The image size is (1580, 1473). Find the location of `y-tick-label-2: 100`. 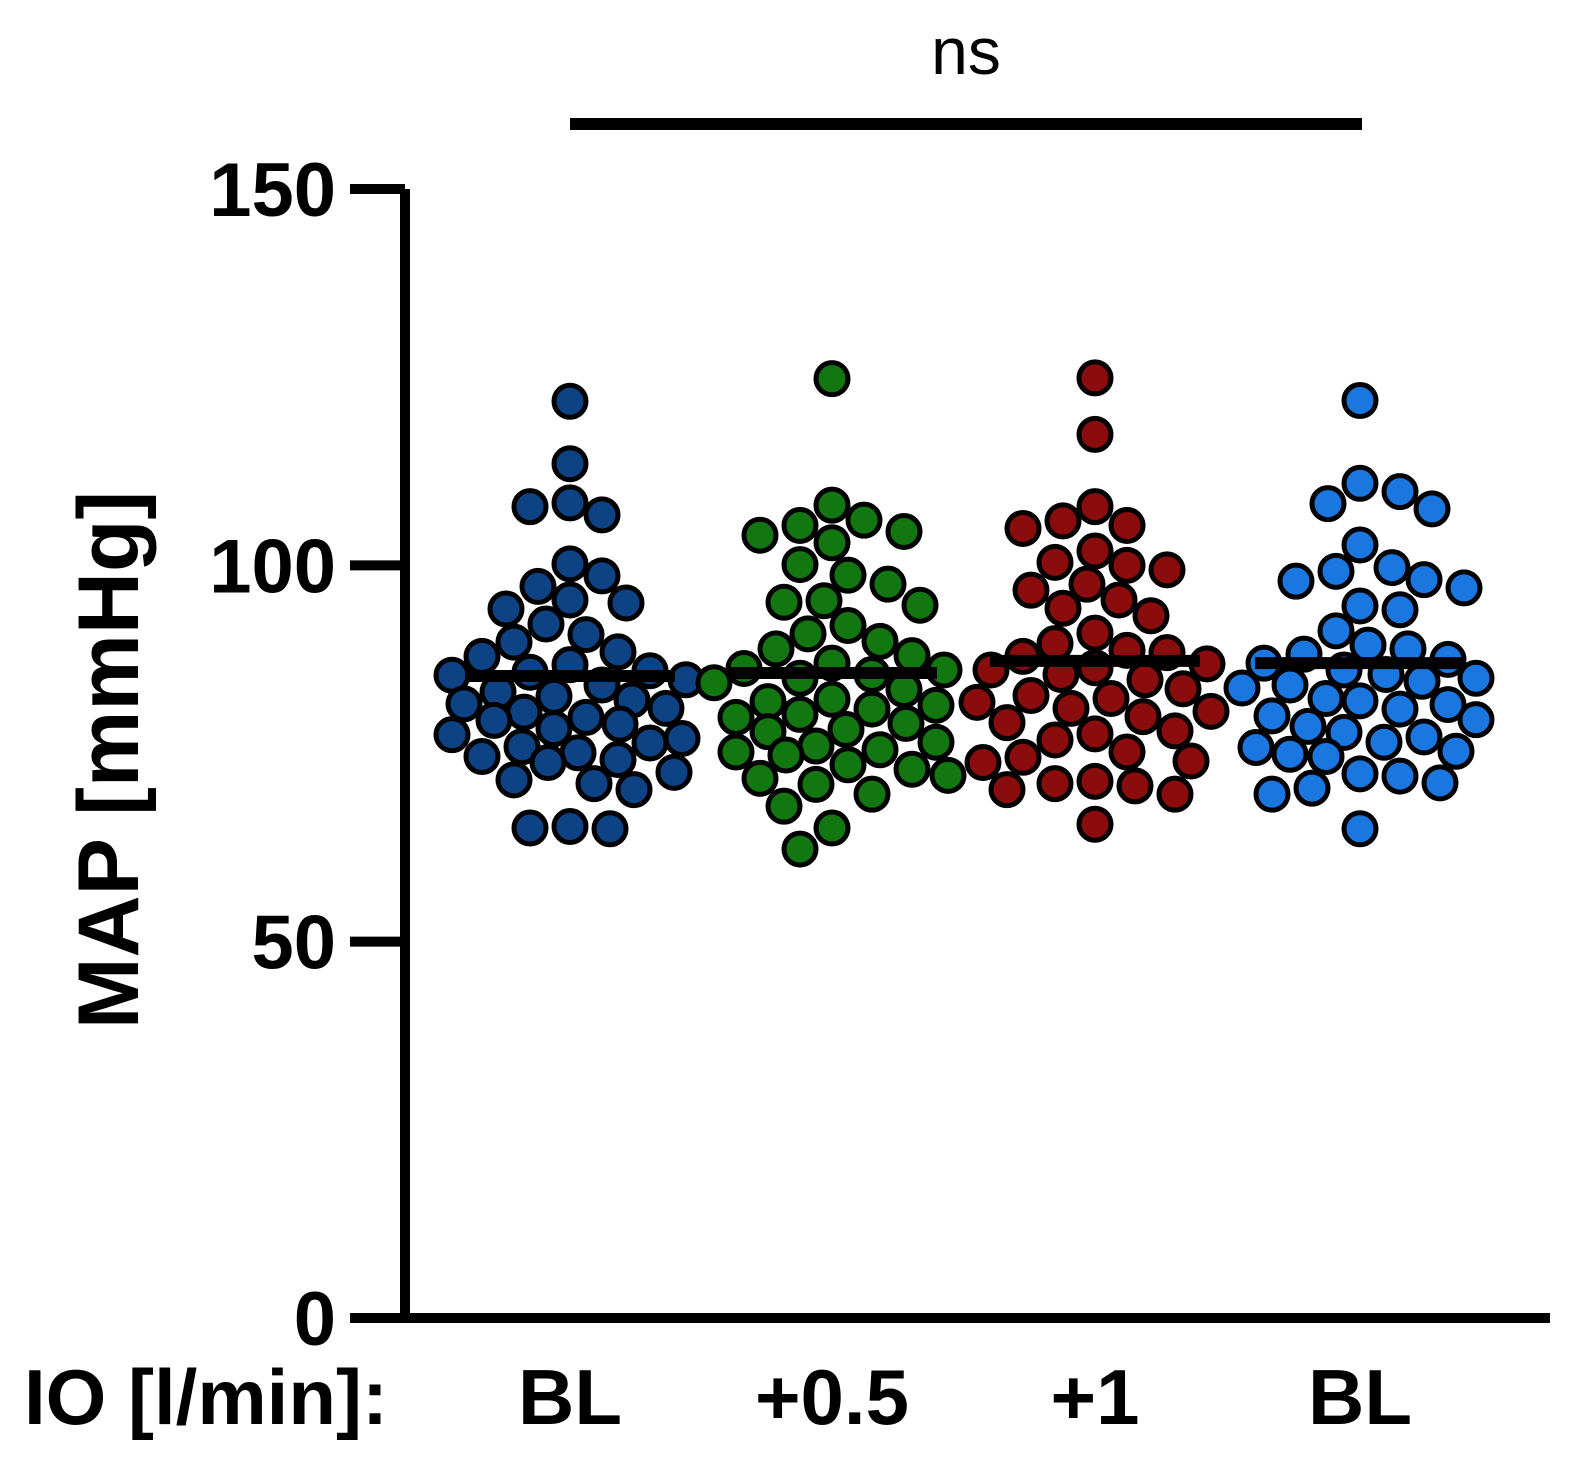

y-tick-label-2: 100 is located at coordinates (272, 566).